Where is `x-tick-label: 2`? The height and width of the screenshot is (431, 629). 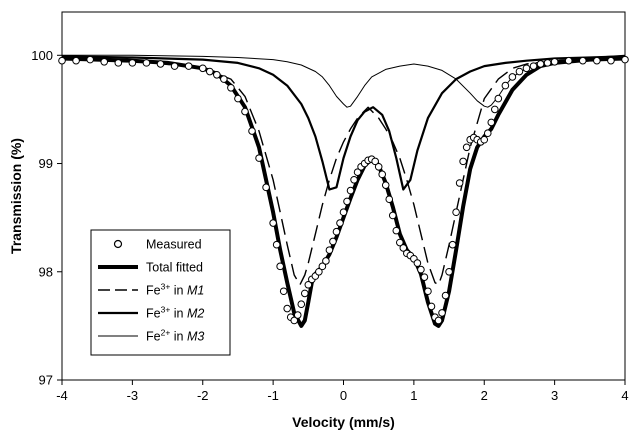 x-tick-label: 2 is located at coordinates (484, 395).